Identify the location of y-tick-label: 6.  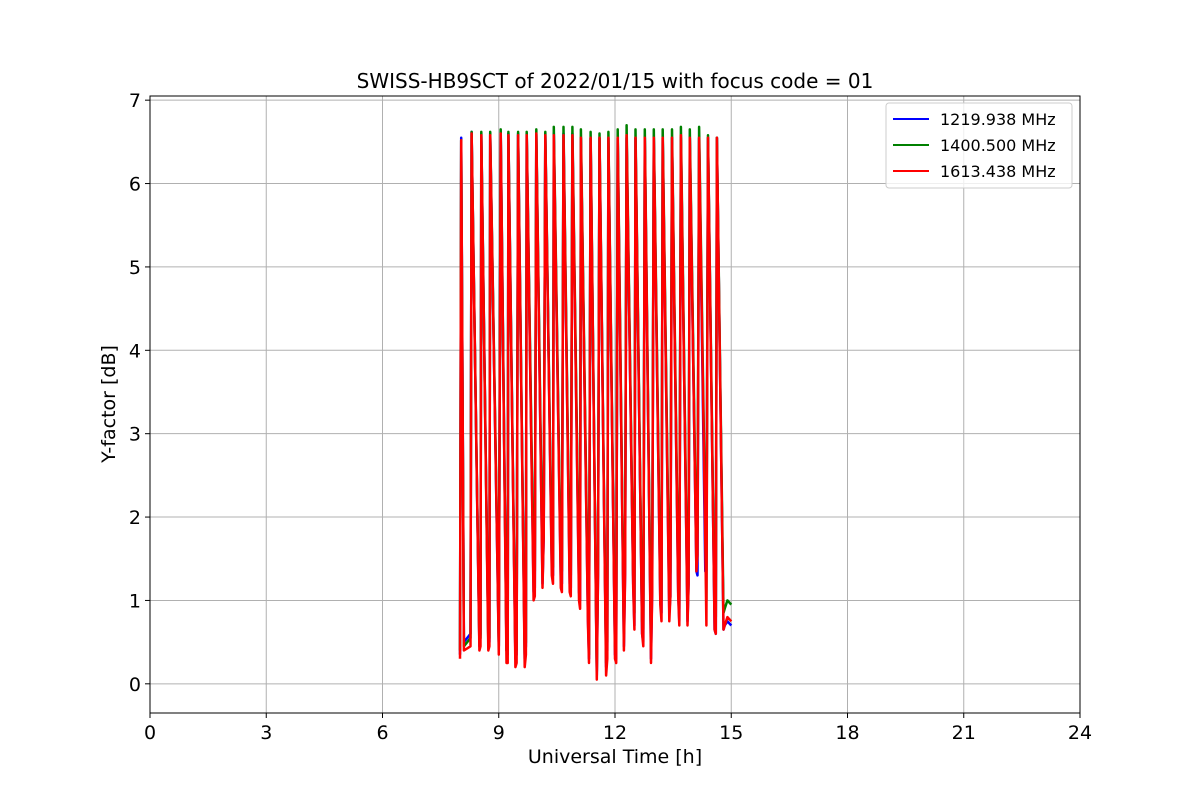
(135, 185).